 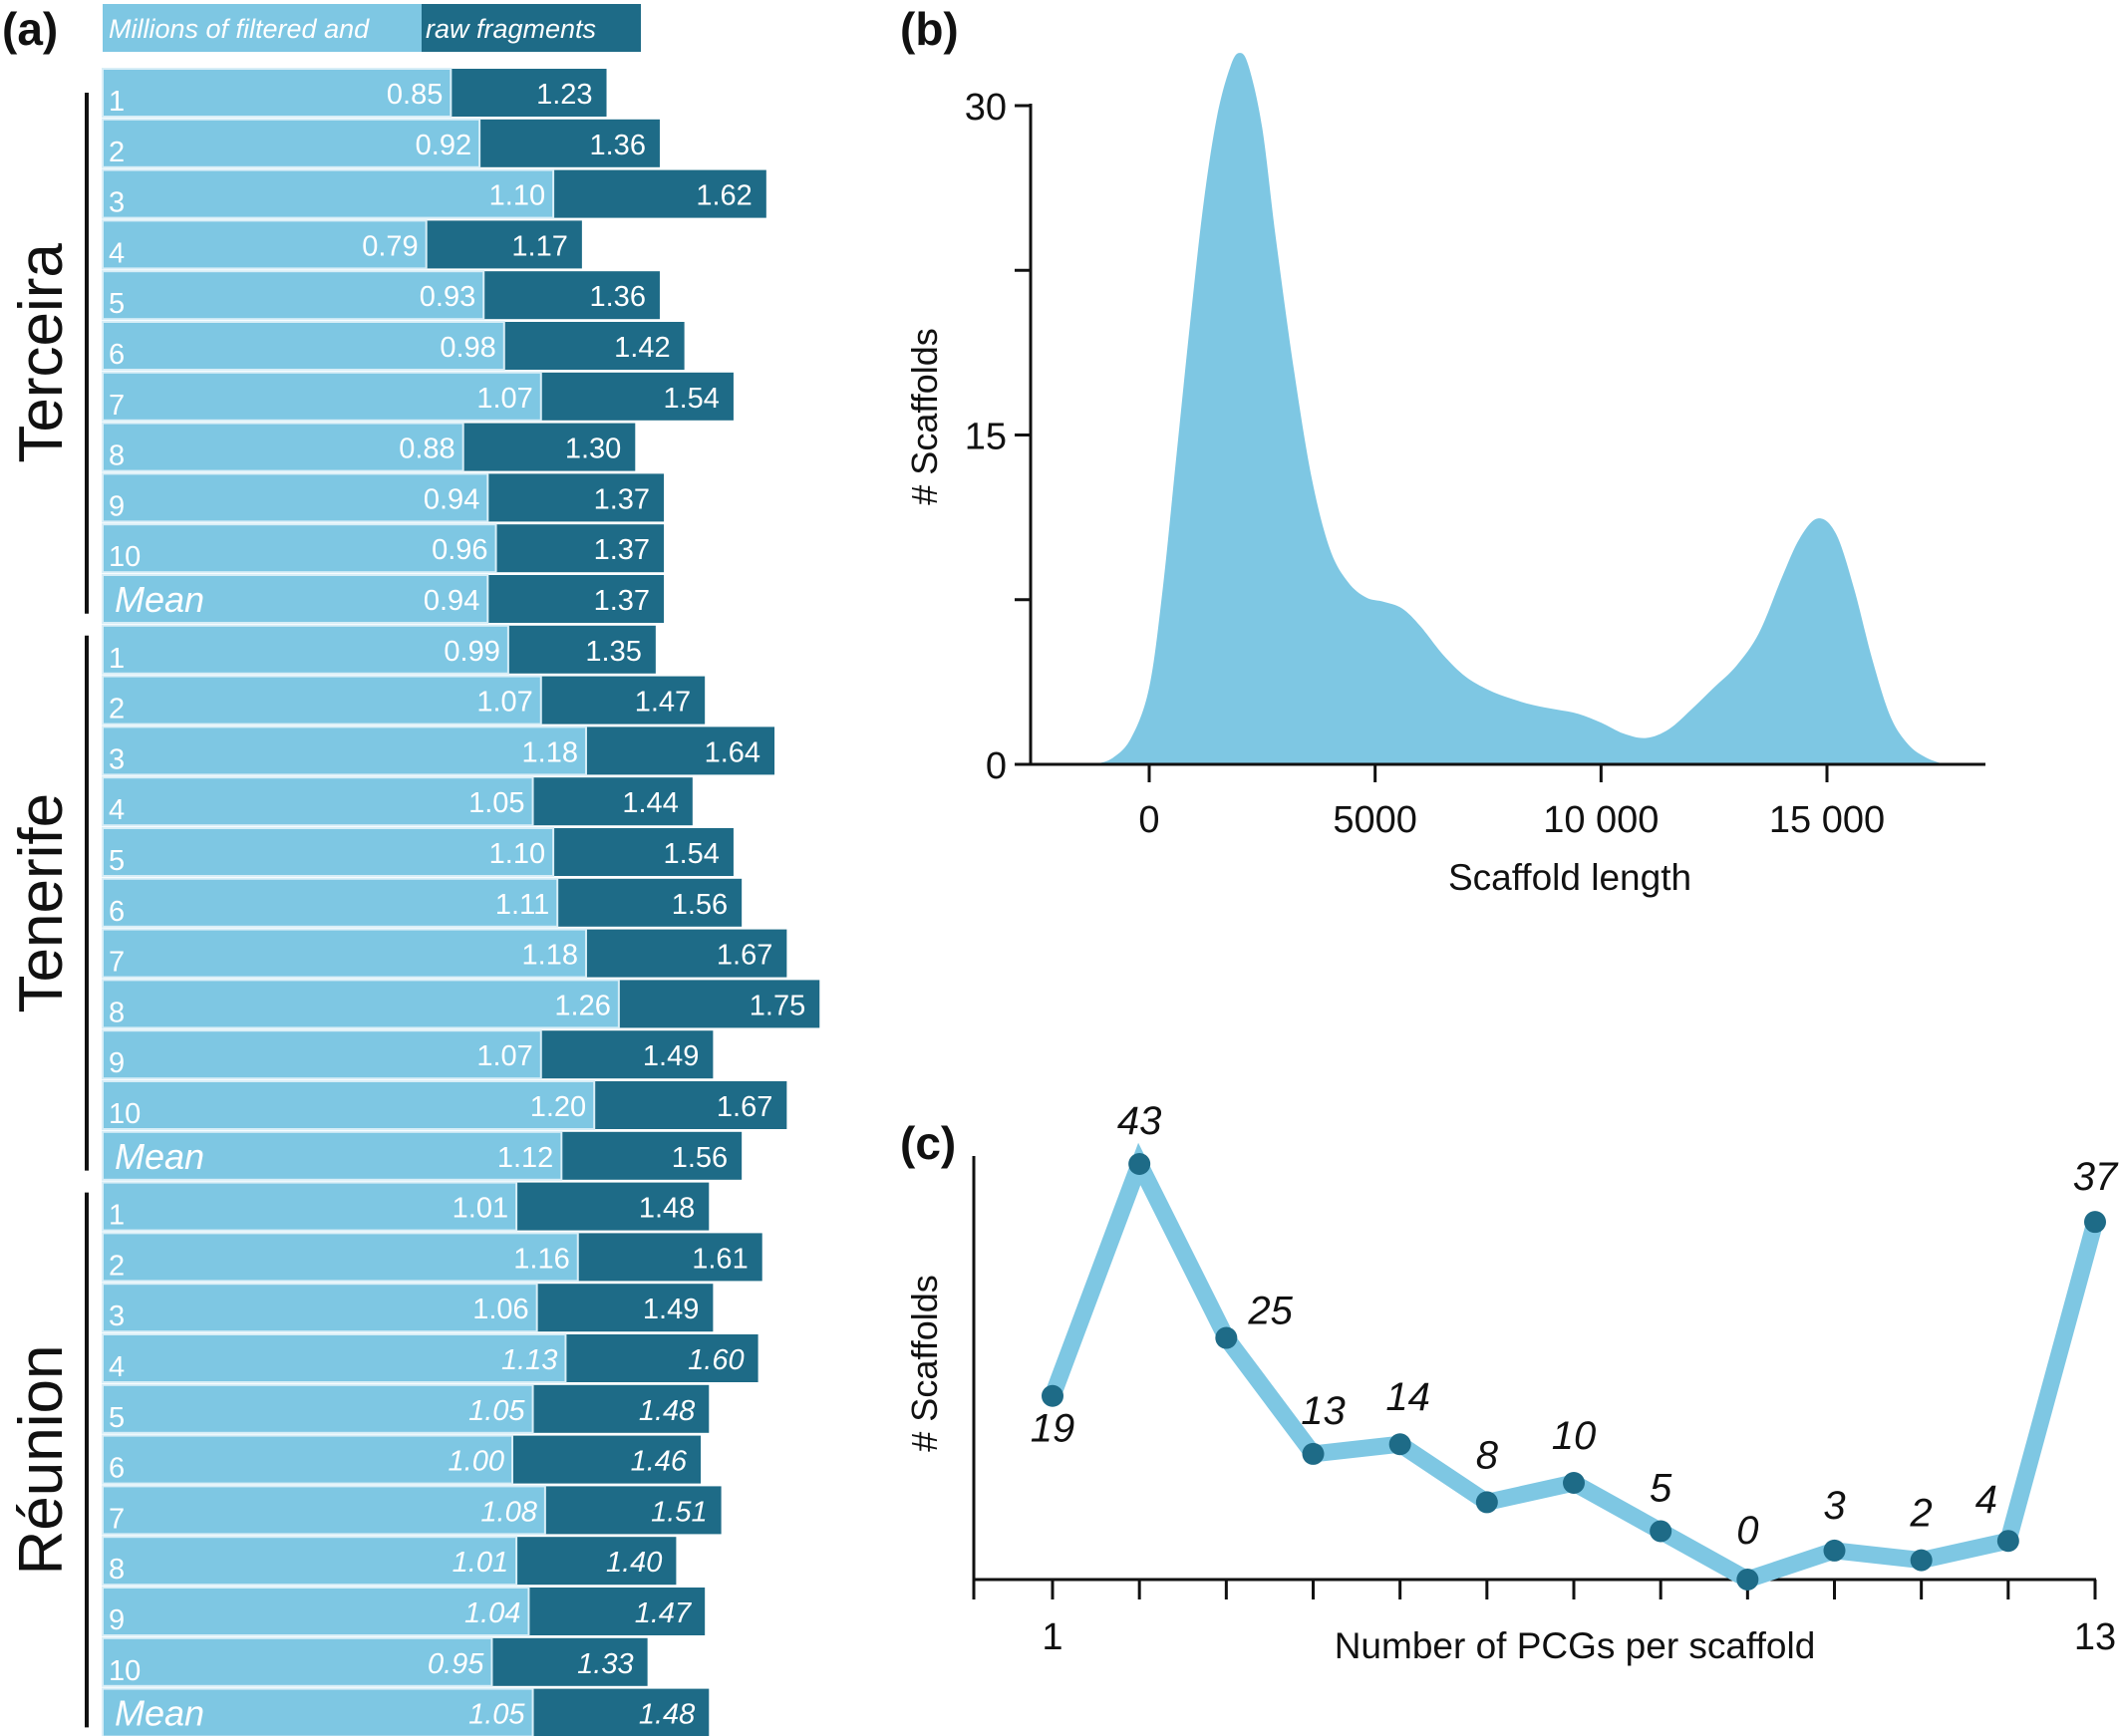 I want to click on value-label-raw: 1.47, so click(x=664, y=1613).